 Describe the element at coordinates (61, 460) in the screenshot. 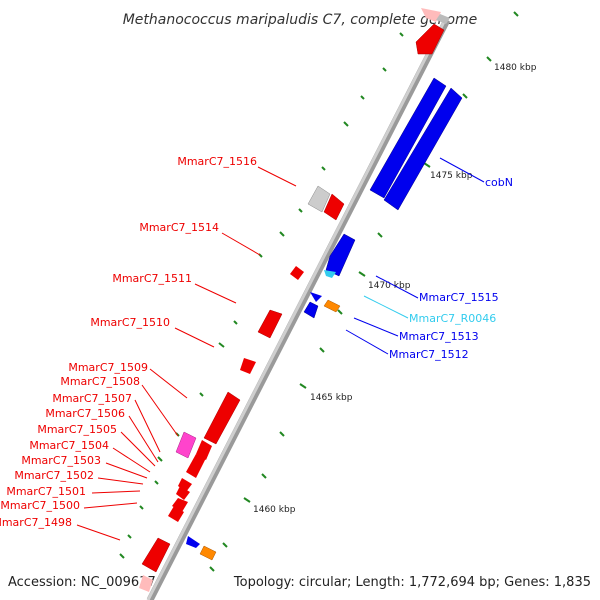

I see `gene-label-1503: MmarC7_1503` at that location.